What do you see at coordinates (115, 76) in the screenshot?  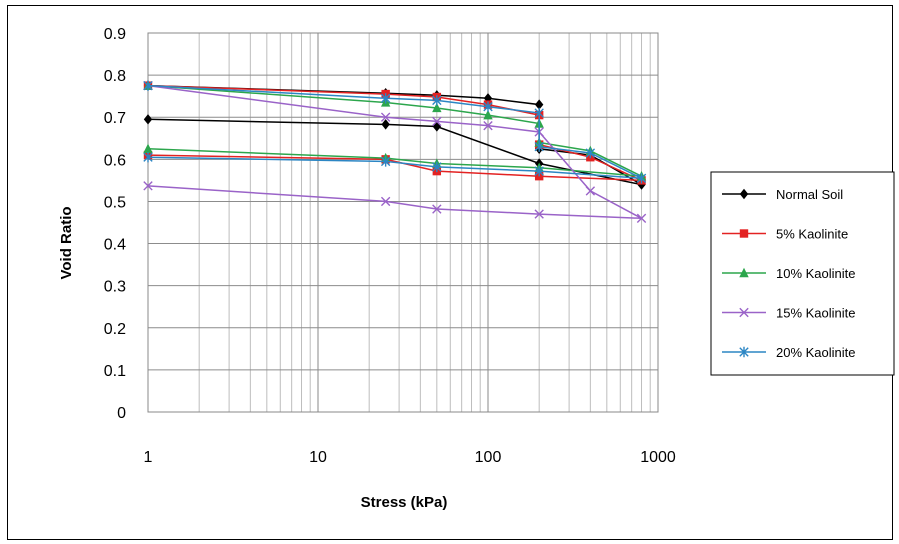 I see `y-tick-label: 0.8` at bounding box center [115, 76].